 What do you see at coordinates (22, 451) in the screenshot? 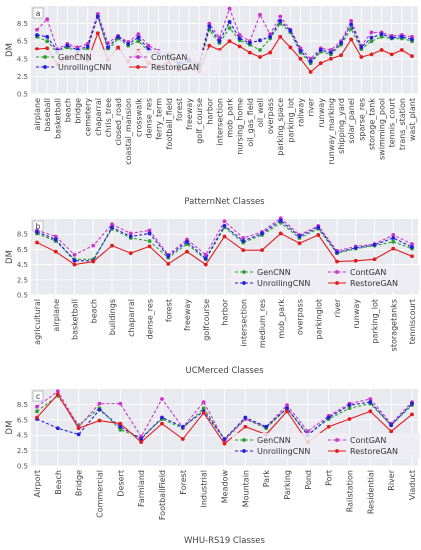
I see `y-tick-label: 2.5` at bounding box center [22, 451].